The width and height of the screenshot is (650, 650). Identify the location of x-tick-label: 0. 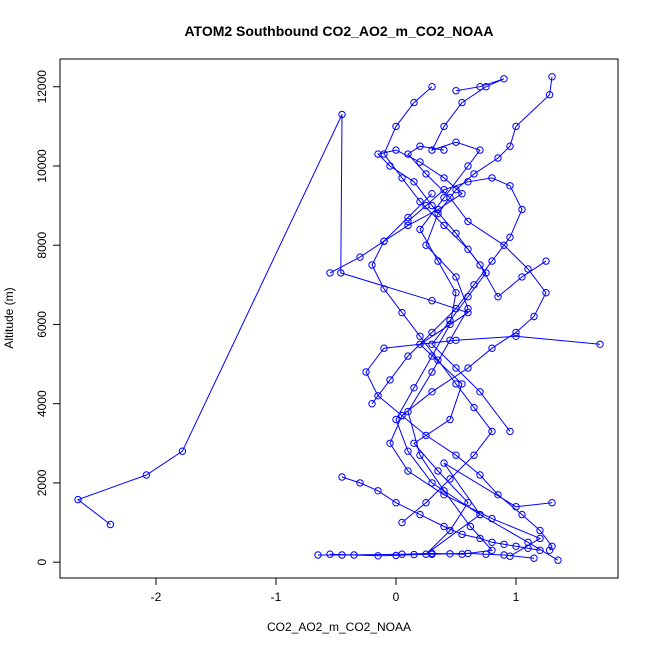
(396, 597).